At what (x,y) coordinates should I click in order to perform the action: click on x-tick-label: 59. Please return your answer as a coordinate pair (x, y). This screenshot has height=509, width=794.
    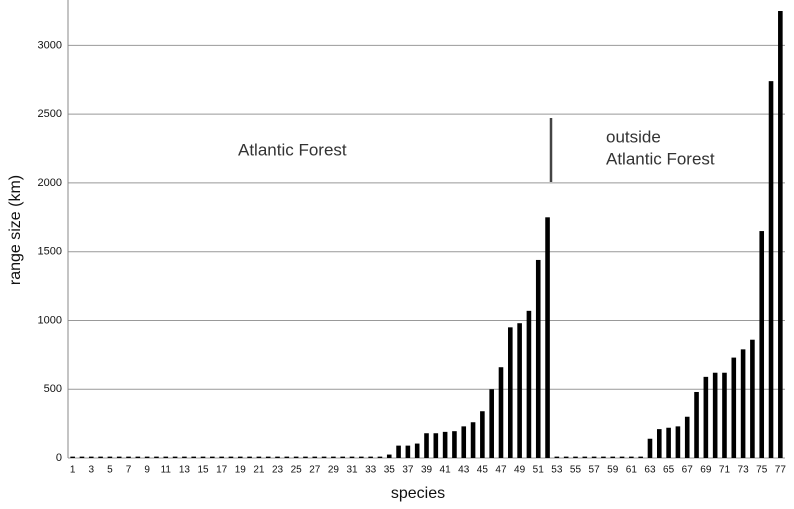
    Looking at the image, I should click on (613, 470).